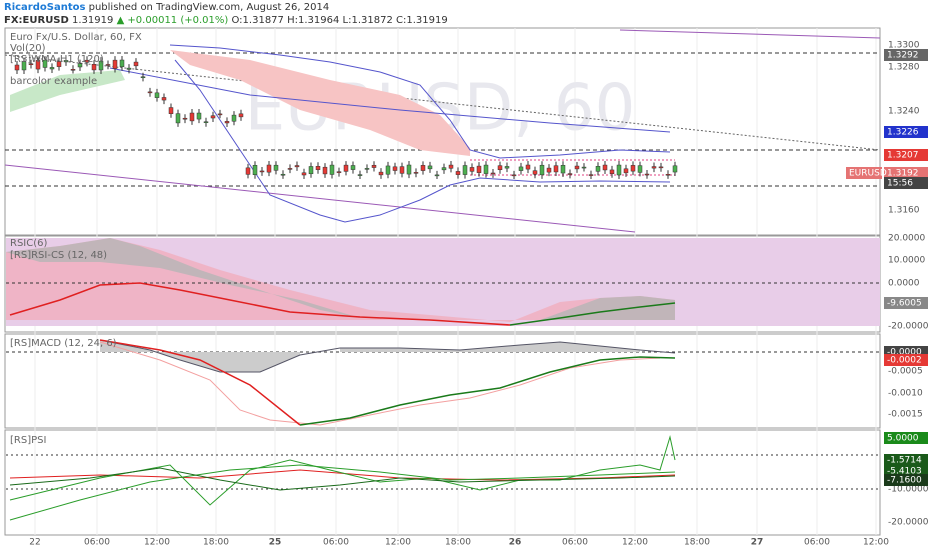 Image resolution: width=932 pixels, height=550 pixels. I want to click on axis-tick-label: 0.0000, so click(904, 284).